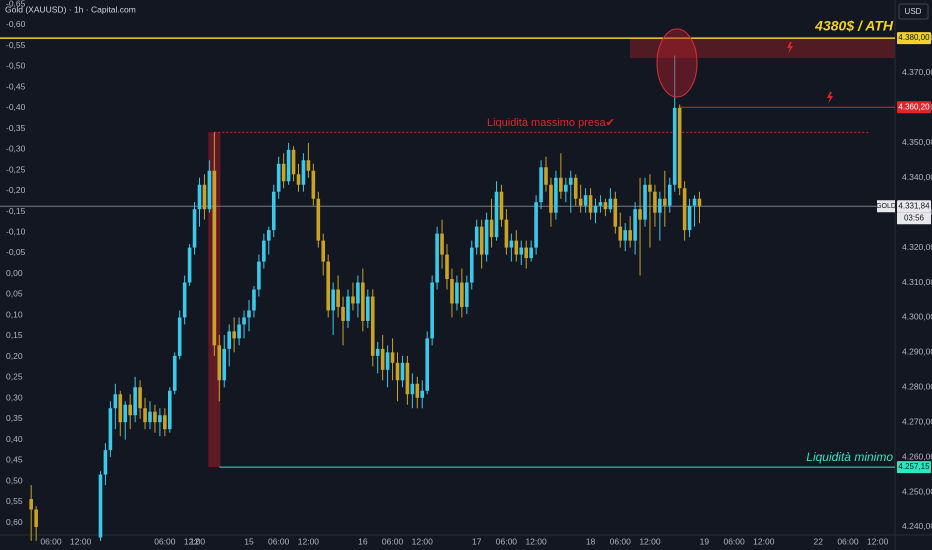 This screenshot has height=550, width=932. I want to click on price-tag-label: 4.257,15, so click(914, 466).